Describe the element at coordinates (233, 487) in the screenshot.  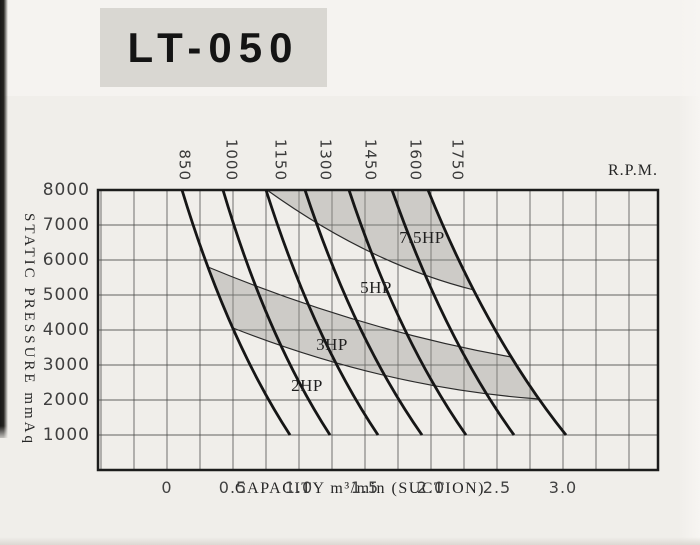
I see `x-tick-label: 0.5` at that location.